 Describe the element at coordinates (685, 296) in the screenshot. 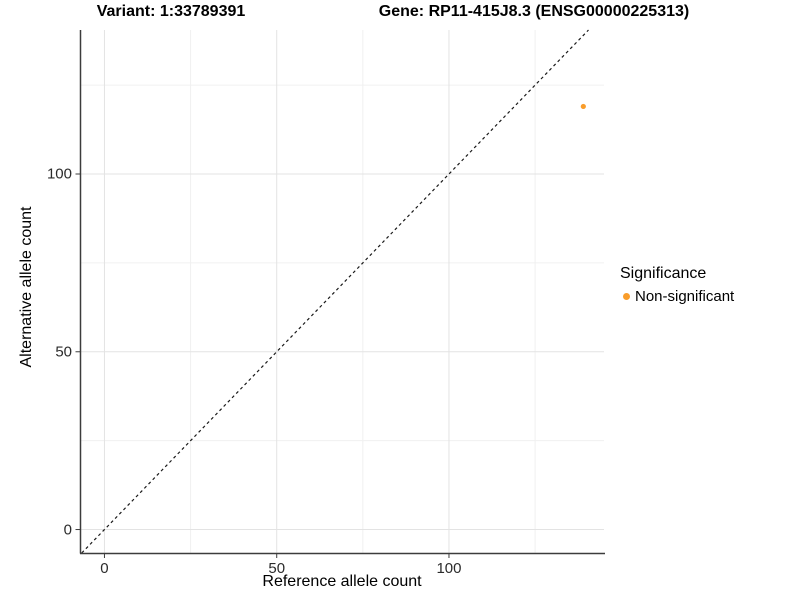

I see `legend-item-label: Non-significant` at that location.